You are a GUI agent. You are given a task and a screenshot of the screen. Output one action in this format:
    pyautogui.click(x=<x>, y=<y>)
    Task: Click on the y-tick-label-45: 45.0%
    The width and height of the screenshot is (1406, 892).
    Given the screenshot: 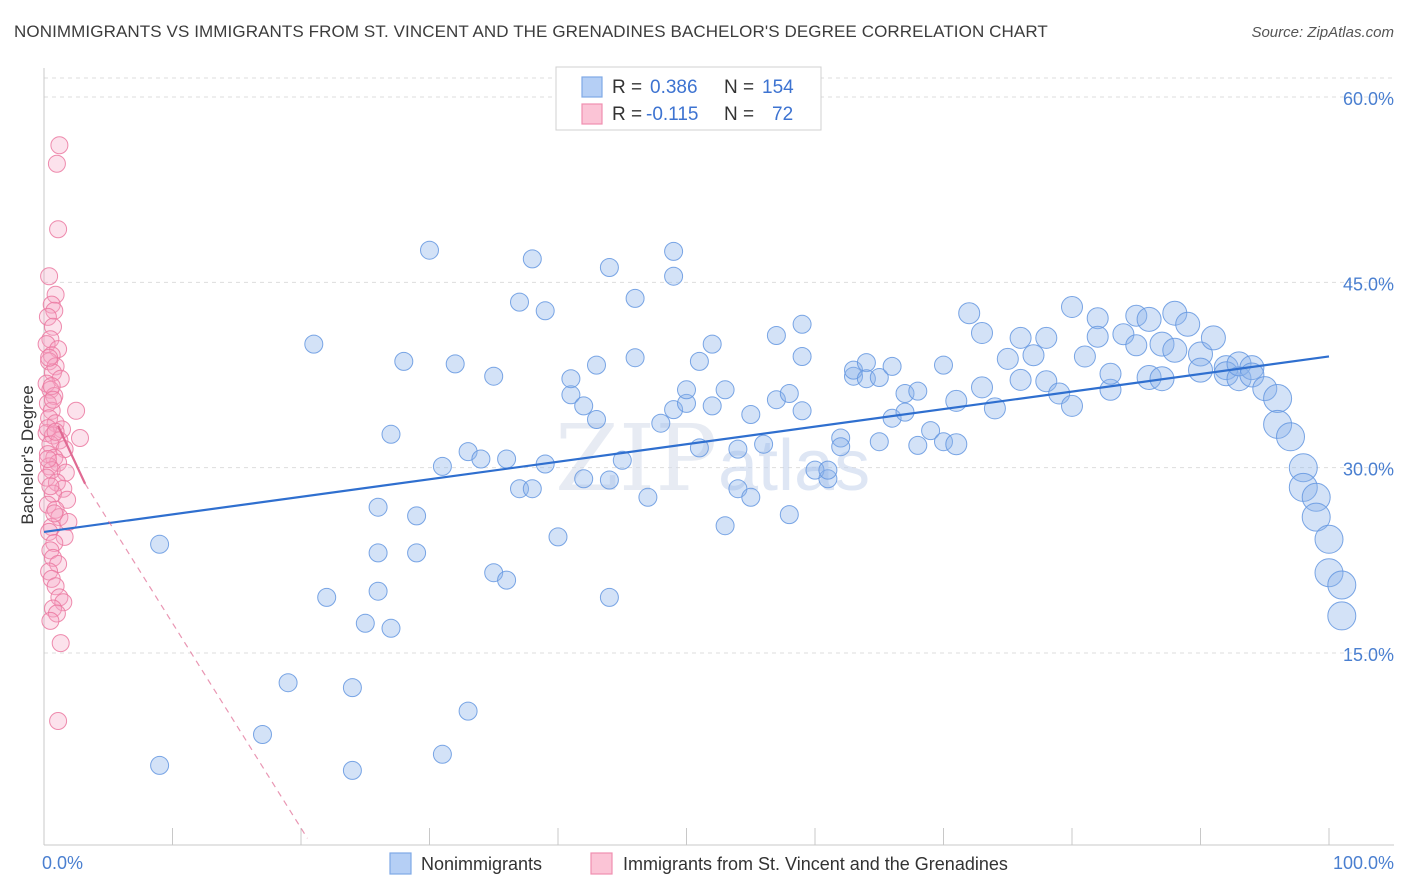 What is the action you would take?
    pyautogui.click(x=1368, y=284)
    